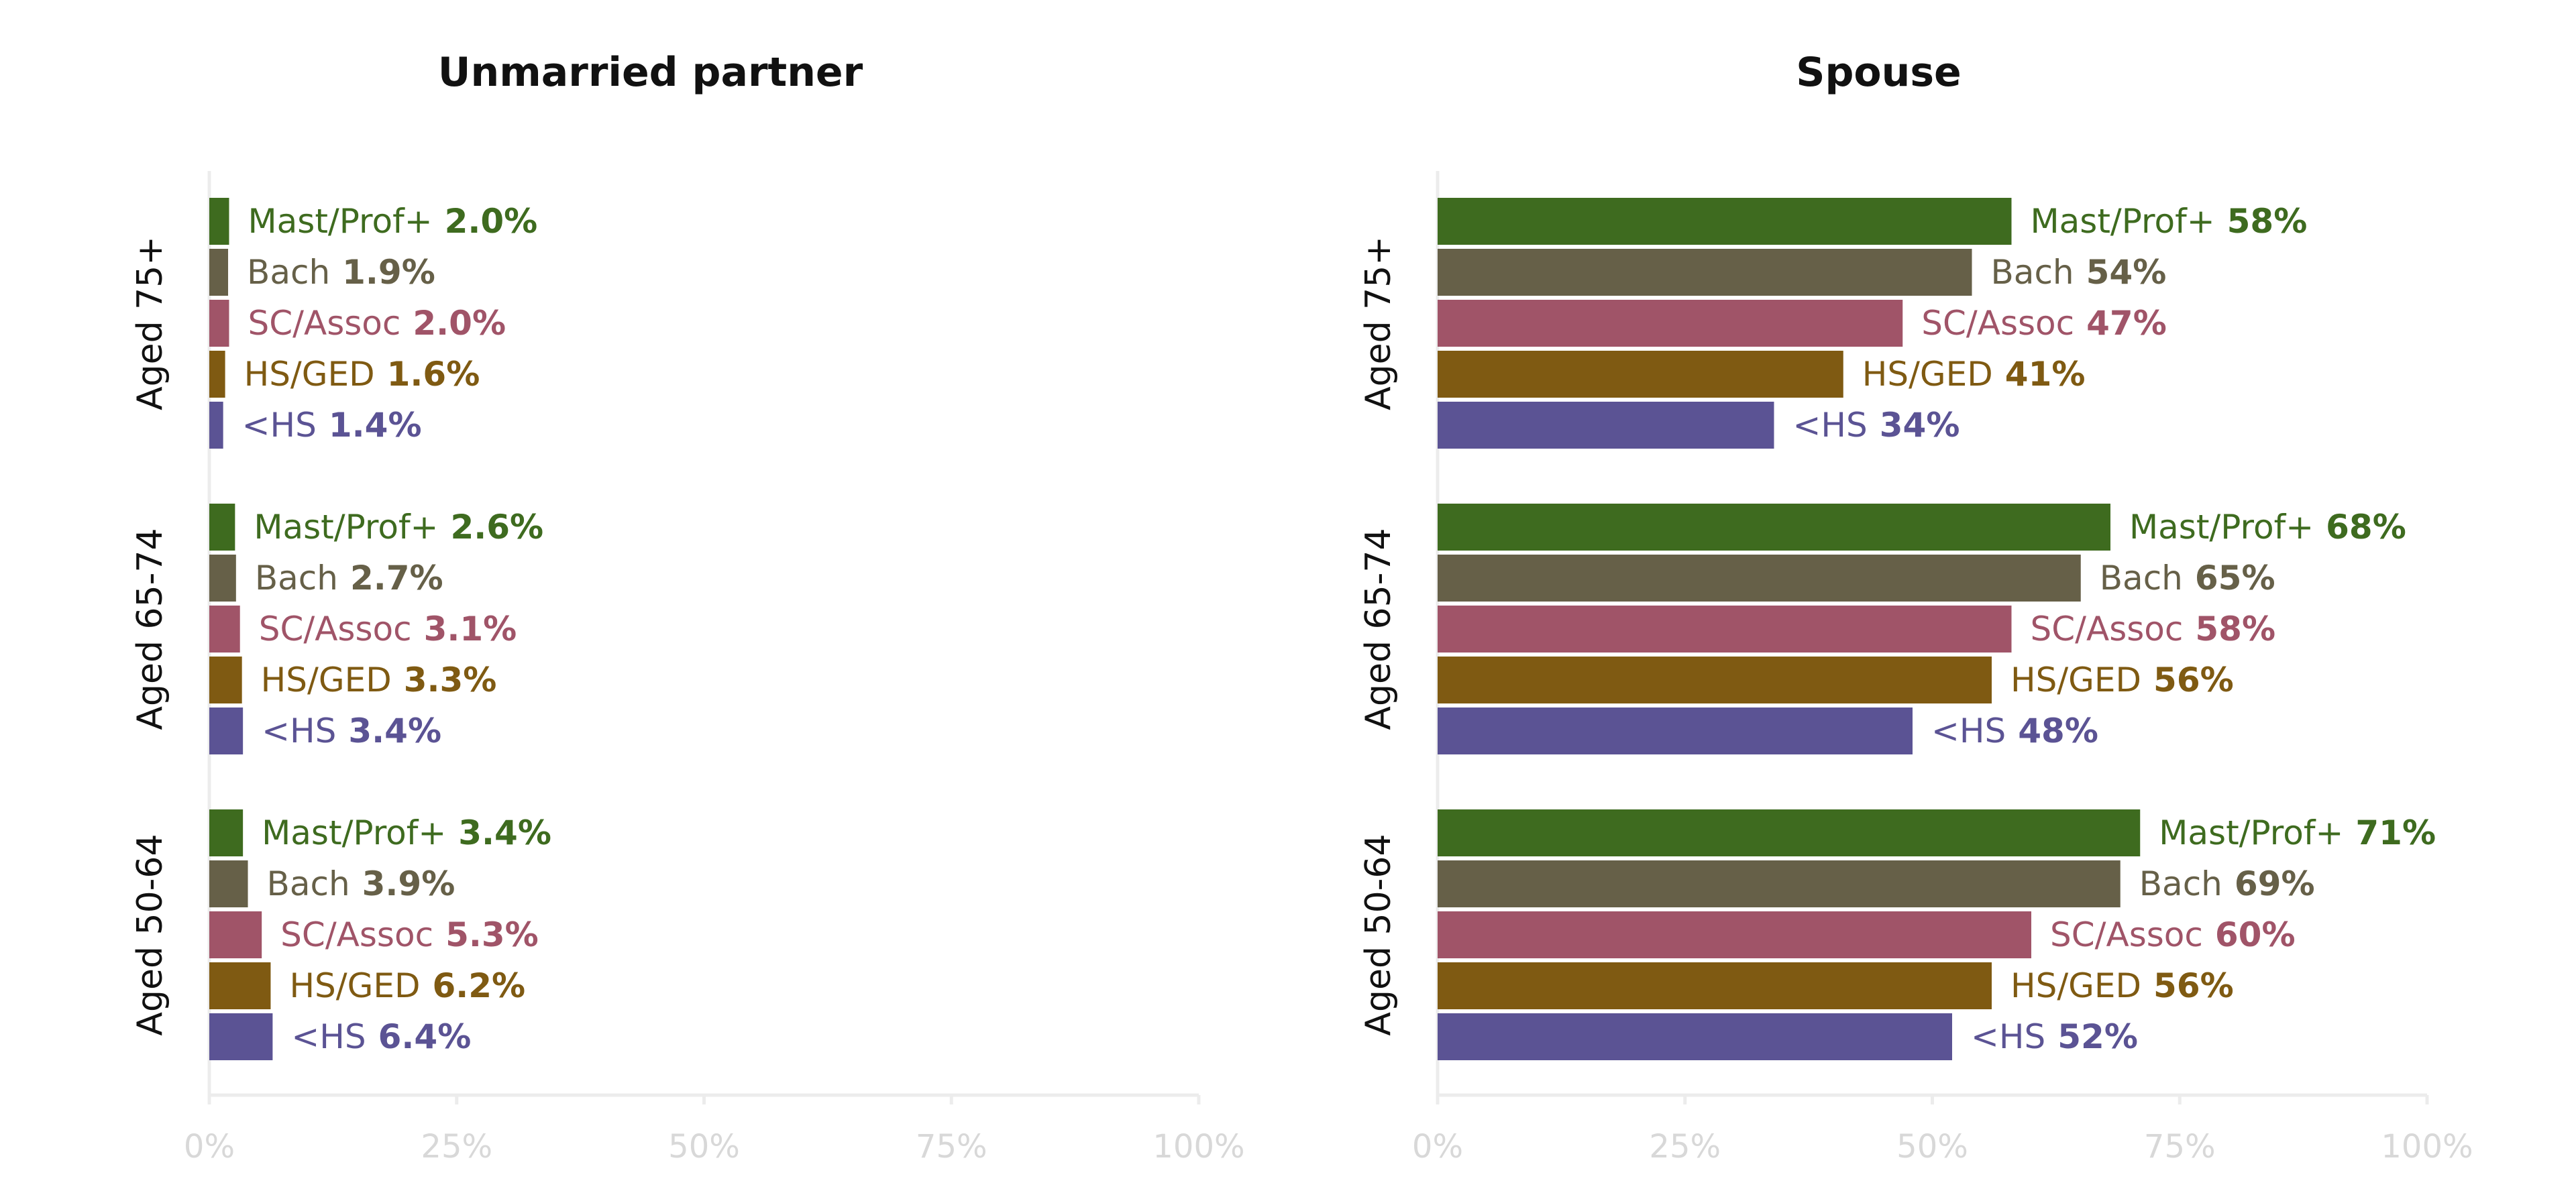 The width and height of the screenshot is (2576, 1191). What do you see at coordinates (2180, 1147) in the screenshot?
I see `x-tick-label: 75%` at bounding box center [2180, 1147].